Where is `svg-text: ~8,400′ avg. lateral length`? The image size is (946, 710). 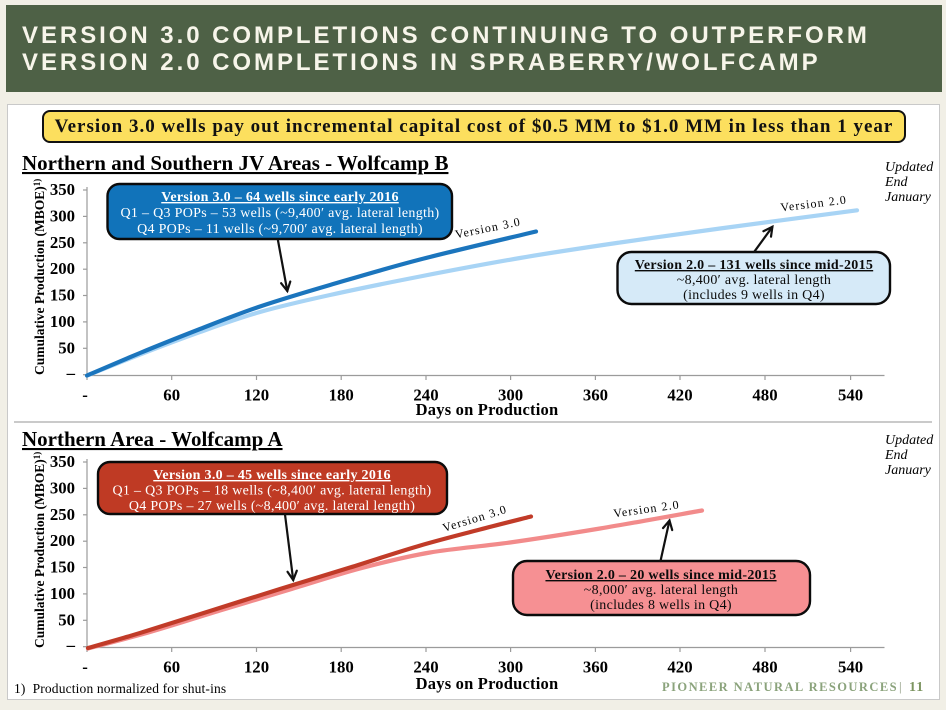
svg-text: ~8,400′ avg. lateral length is located at coordinates (754, 280).